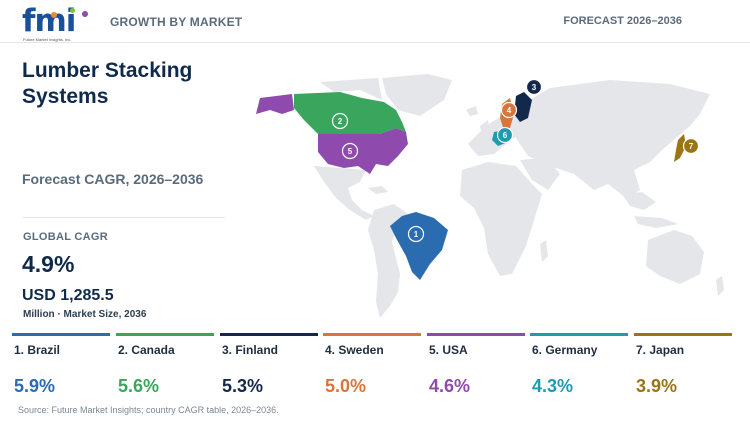 This screenshot has height=421, width=750. I want to click on marker-finland-number: 3, so click(534, 87).